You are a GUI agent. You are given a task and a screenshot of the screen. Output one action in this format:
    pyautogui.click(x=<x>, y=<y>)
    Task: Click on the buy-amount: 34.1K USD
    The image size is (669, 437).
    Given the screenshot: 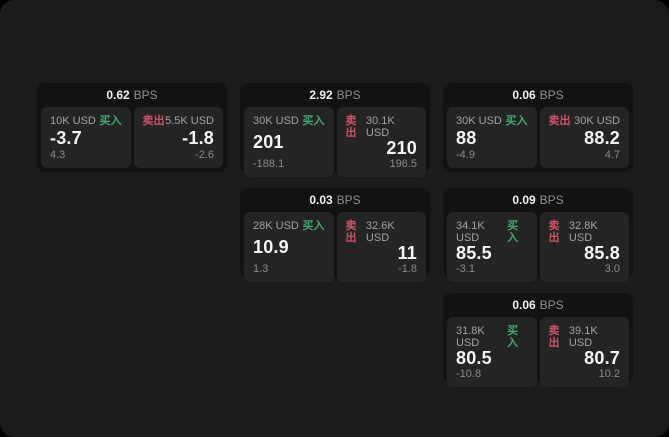 What is the action you would take?
    pyautogui.click(x=470, y=232)
    